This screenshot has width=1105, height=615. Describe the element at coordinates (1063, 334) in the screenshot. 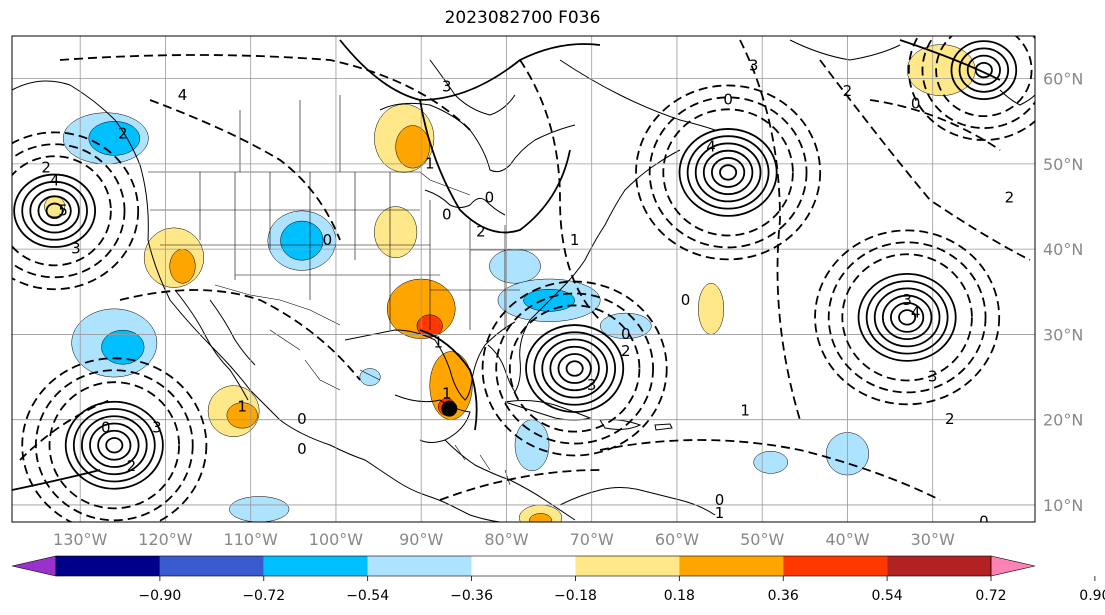

I see `latitude-tick-label: 30°N` at that location.